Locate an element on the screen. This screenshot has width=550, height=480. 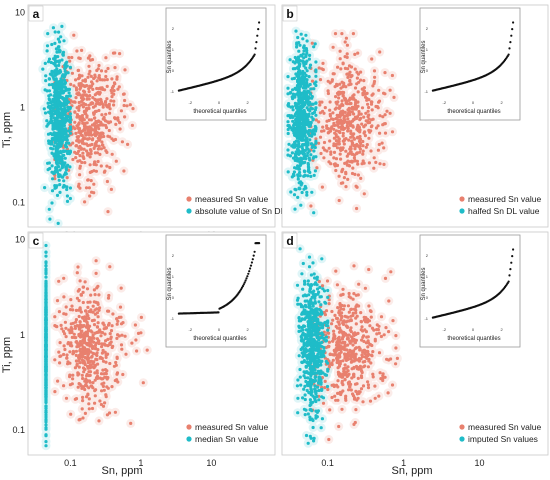
qq-point is located at coordinates (258, 29).